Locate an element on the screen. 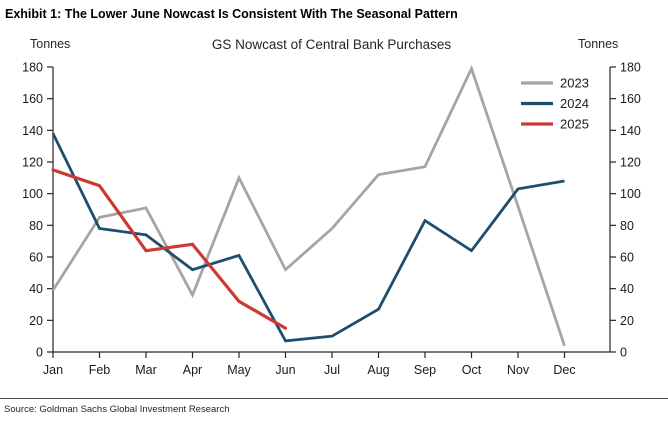 The height and width of the screenshot is (431, 668). x-axis-month-label: Nov is located at coordinates (518, 370).